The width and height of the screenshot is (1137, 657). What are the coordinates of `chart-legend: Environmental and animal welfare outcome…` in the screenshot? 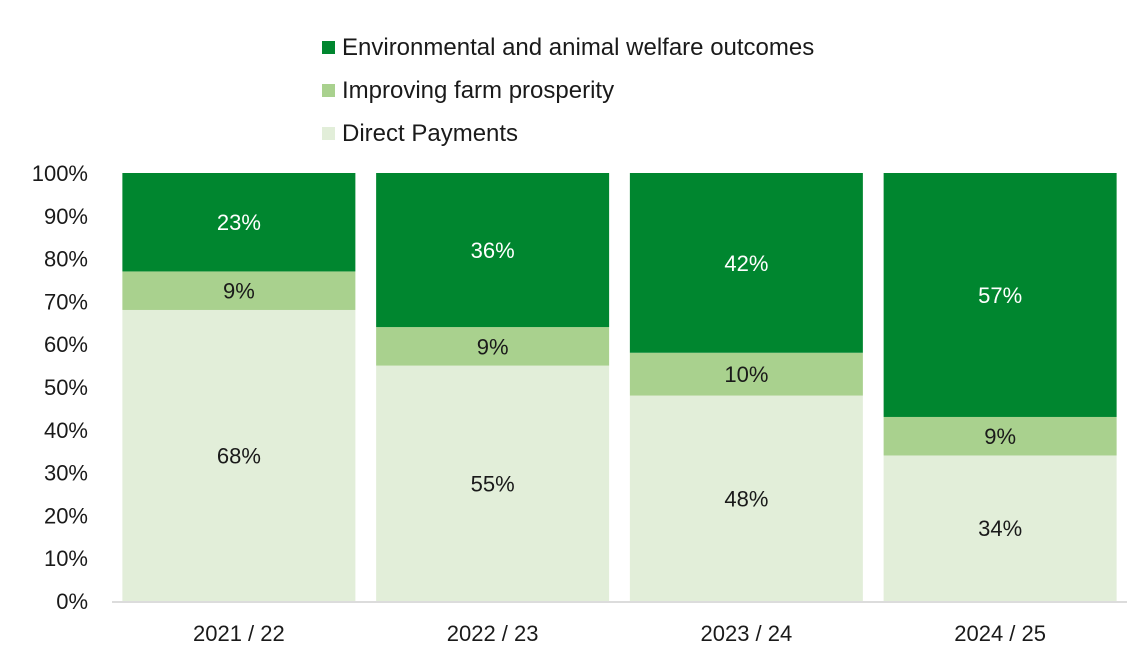 It's located at (568, 90).